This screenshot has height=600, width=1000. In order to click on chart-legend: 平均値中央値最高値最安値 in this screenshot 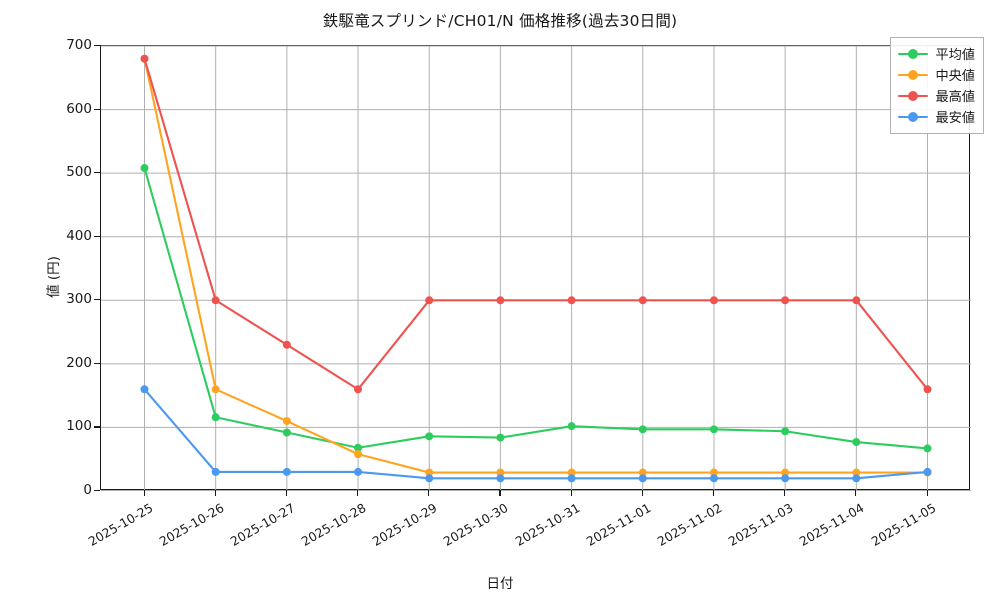, I will do `click(937, 85)`.